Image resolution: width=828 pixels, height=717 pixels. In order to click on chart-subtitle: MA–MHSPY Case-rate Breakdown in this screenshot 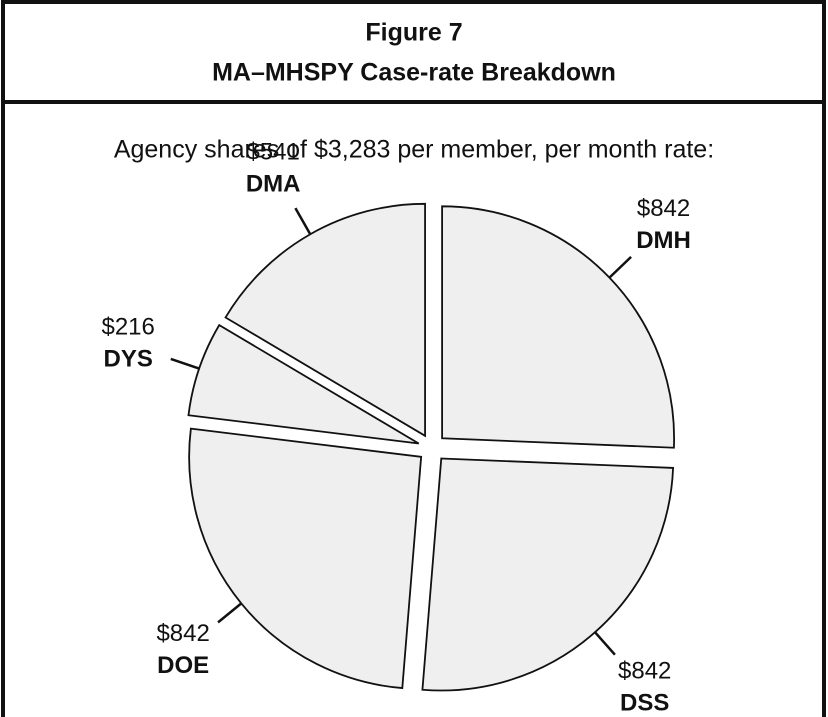, I will do `click(414, 73)`.